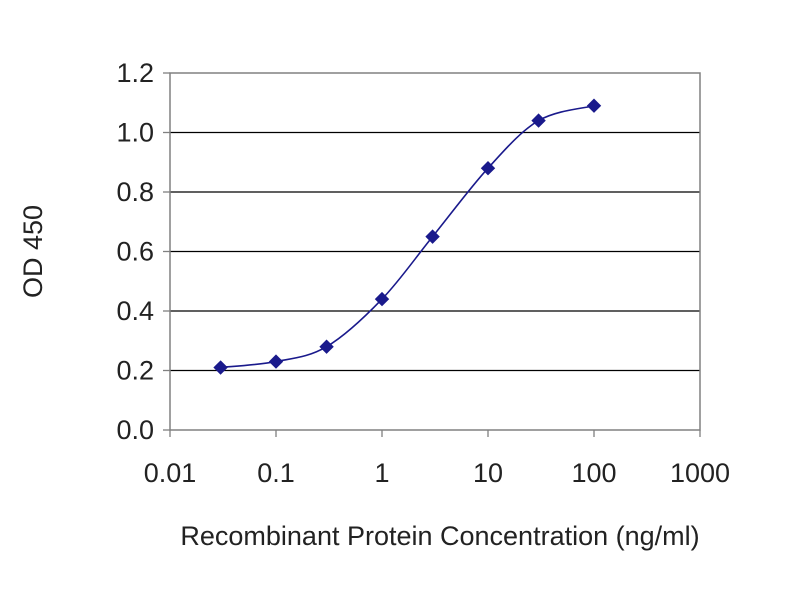  What do you see at coordinates (135, 192) in the screenshot?
I see `y-tick-label: 0.8` at bounding box center [135, 192].